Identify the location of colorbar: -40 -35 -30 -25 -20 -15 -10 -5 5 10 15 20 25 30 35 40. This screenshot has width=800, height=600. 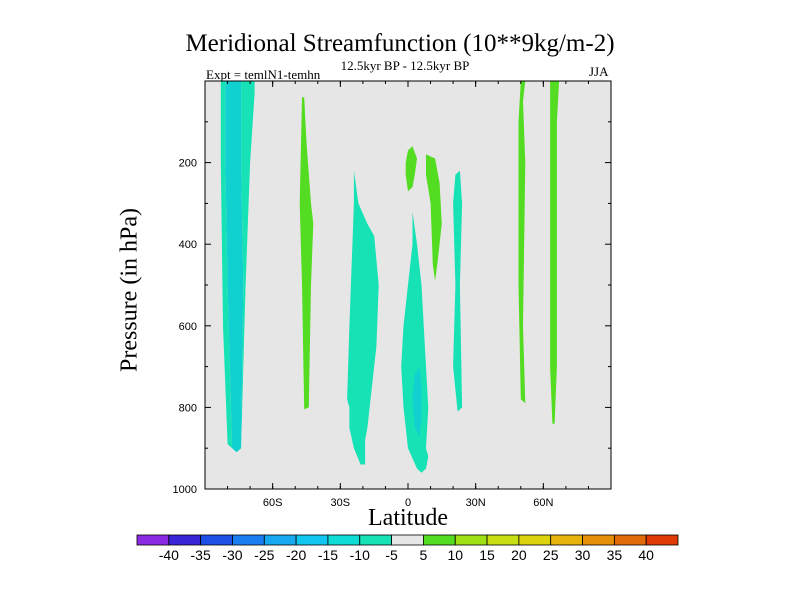
(407, 548).